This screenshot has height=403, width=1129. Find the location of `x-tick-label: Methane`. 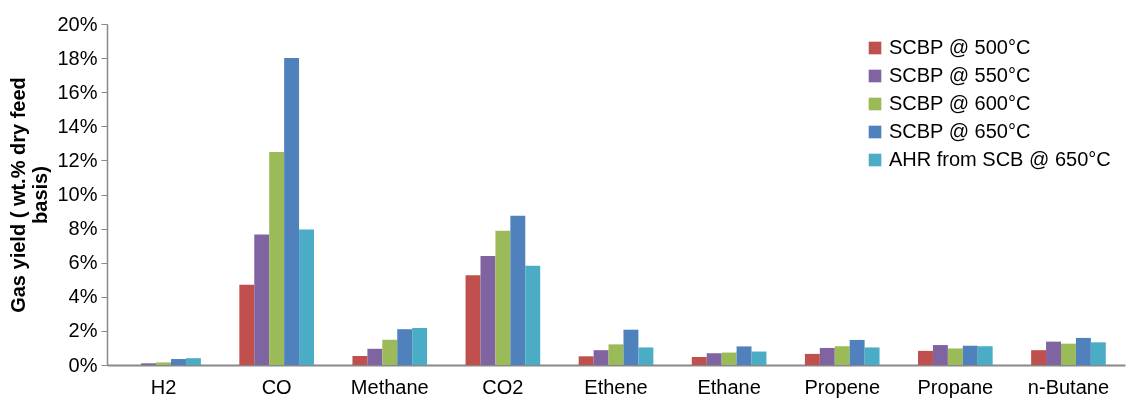

x-tick-label: Methane is located at coordinates (389, 386).